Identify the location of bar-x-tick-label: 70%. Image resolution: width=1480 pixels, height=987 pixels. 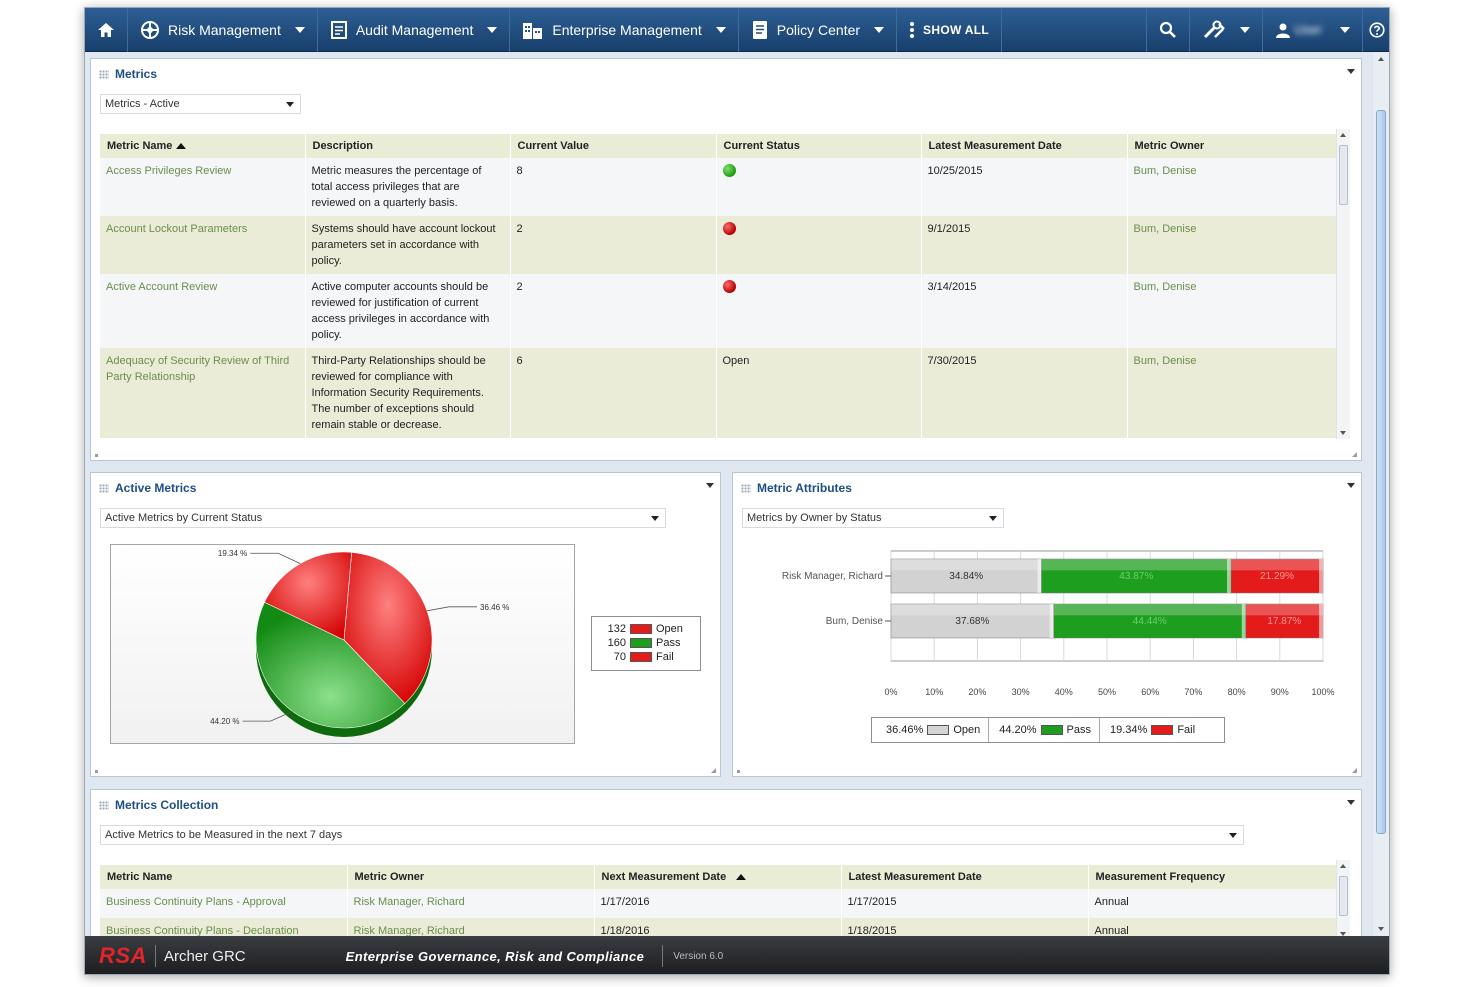
(1193, 692).